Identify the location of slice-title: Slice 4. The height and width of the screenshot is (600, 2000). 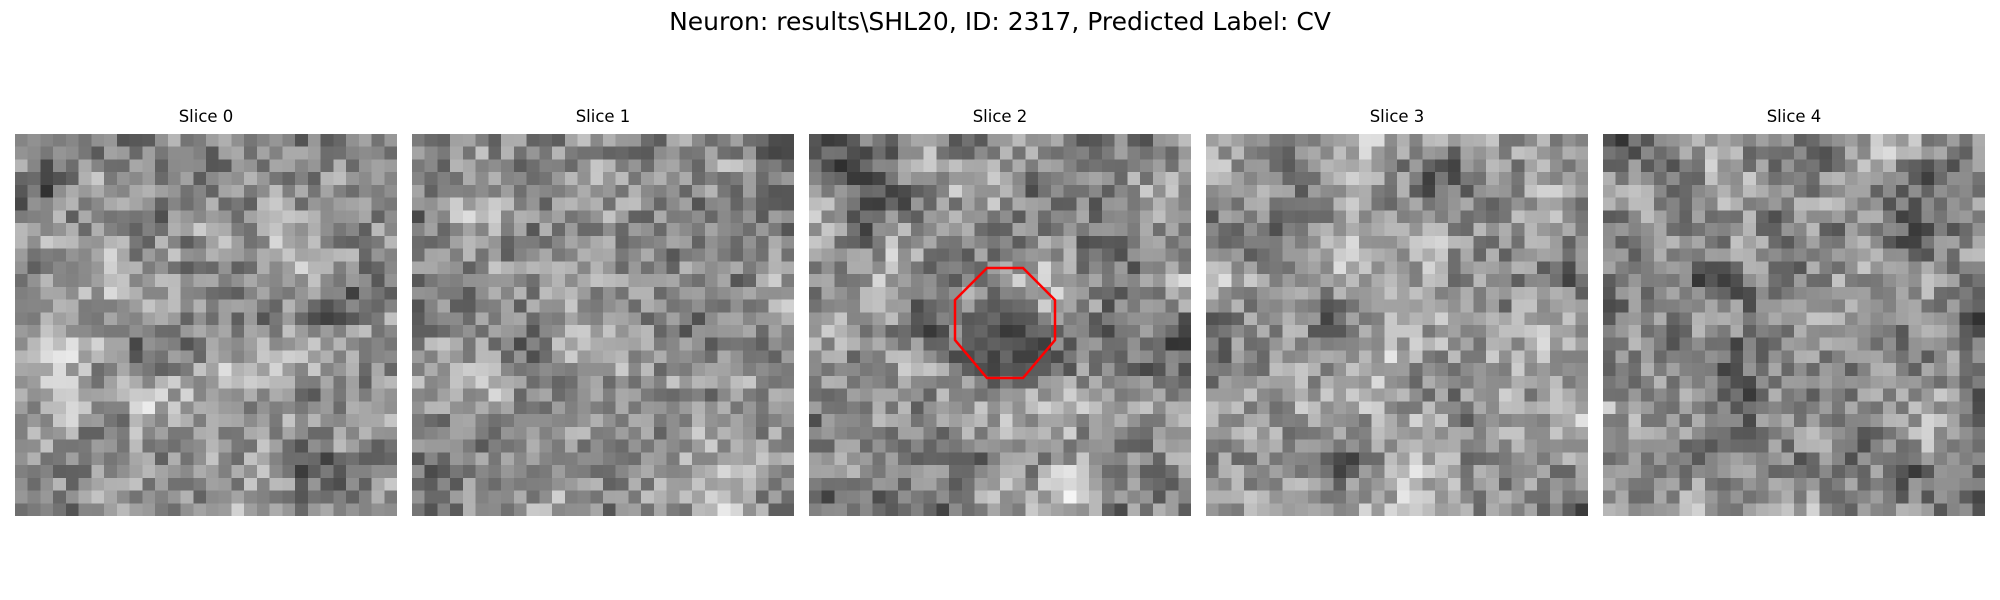
(1794, 117).